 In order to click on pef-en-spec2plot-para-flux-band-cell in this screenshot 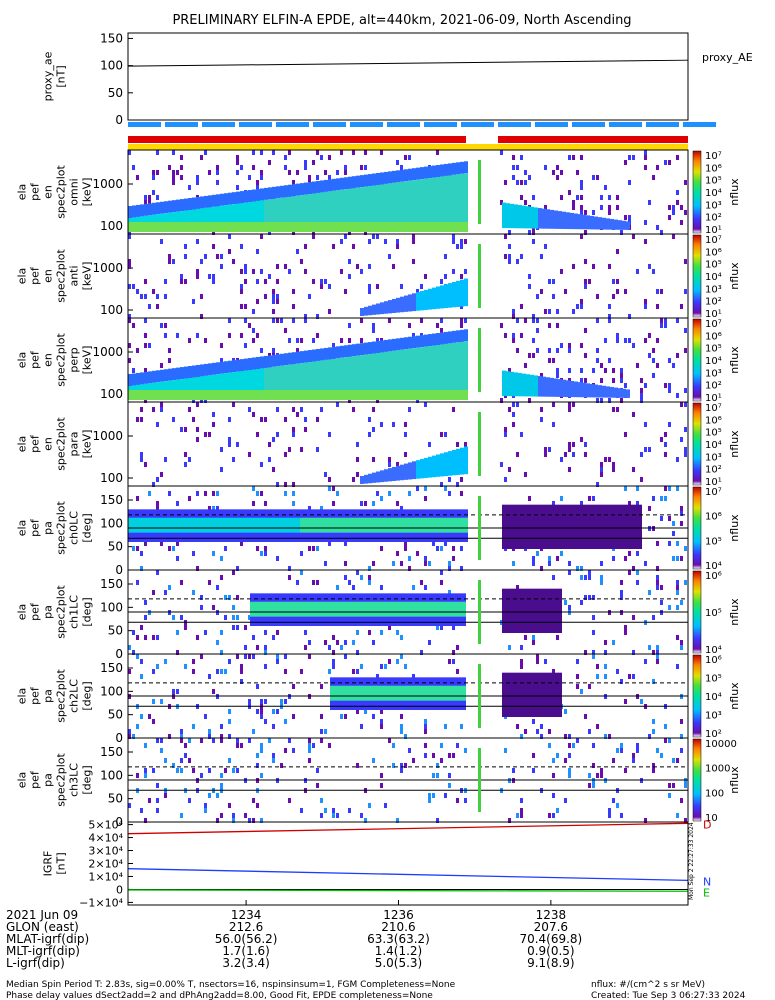, I will do `click(398, 473)`.